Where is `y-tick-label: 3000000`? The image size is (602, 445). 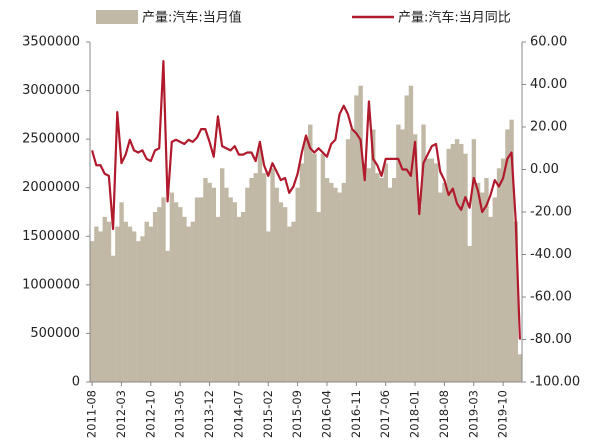
y-tick-label: 3000000 is located at coordinates (51, 90).